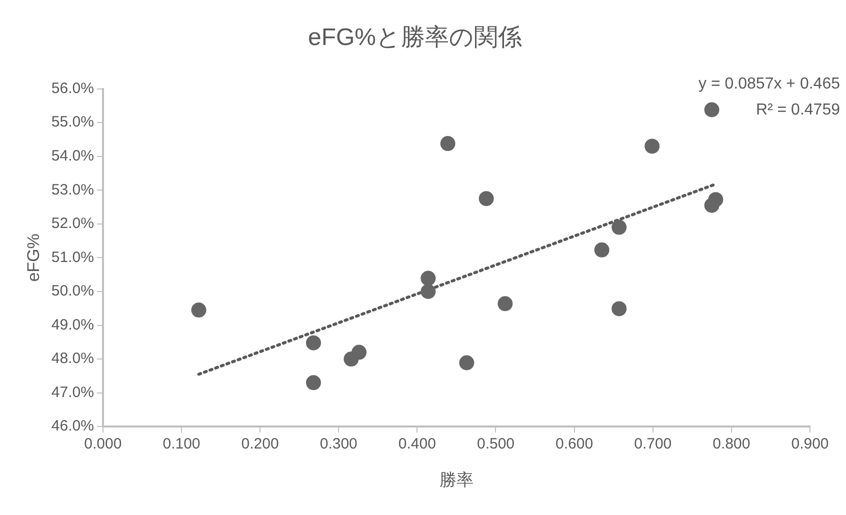 The height and width of the screenshot is (515, 846). Describe the element at coordinates (103, 444) in the screenshot. I see `x-tick-label: 0.000` at that location.